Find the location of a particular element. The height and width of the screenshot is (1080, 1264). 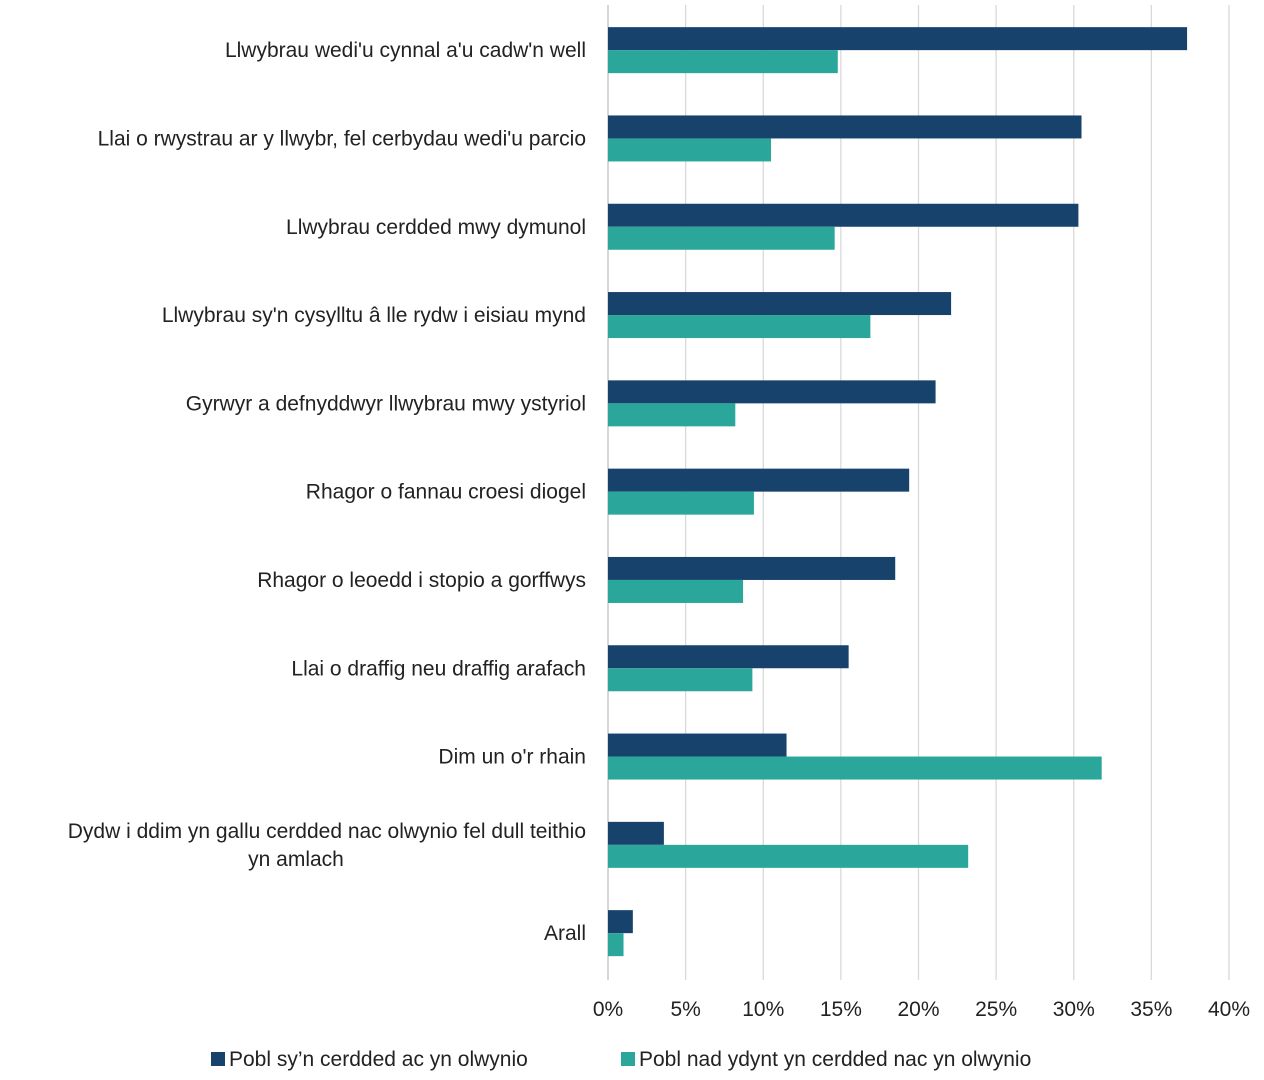

legend-swatch-walkers is located at coordinates (218, 1059).